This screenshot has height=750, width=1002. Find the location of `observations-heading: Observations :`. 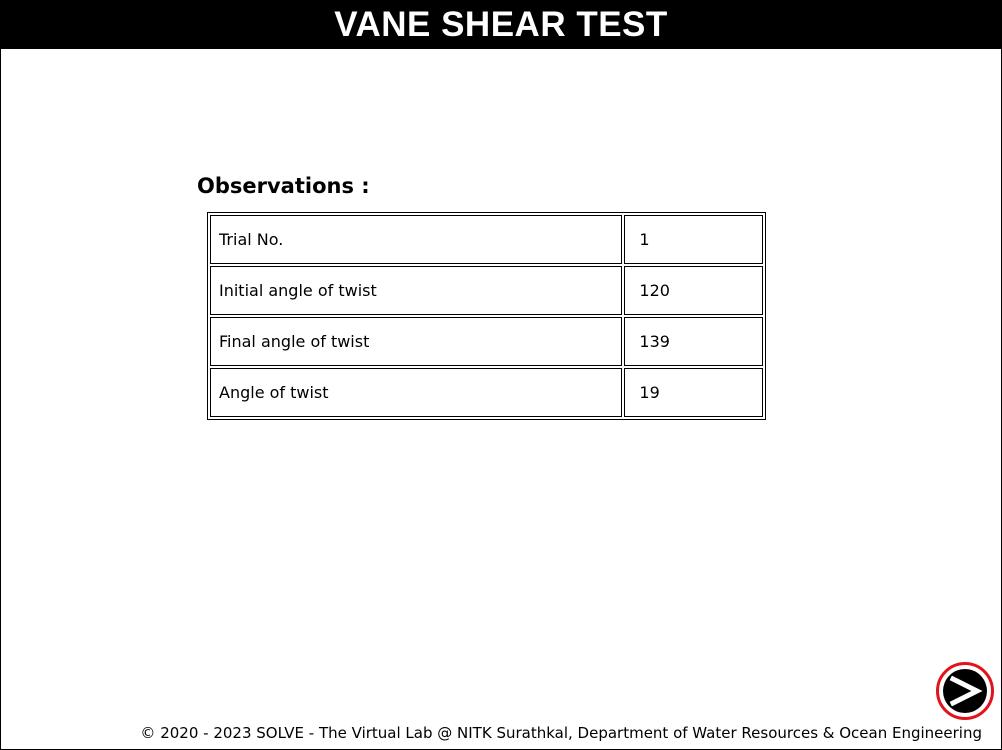

observations-heading: Observations : is located at coordinates (283, 186).